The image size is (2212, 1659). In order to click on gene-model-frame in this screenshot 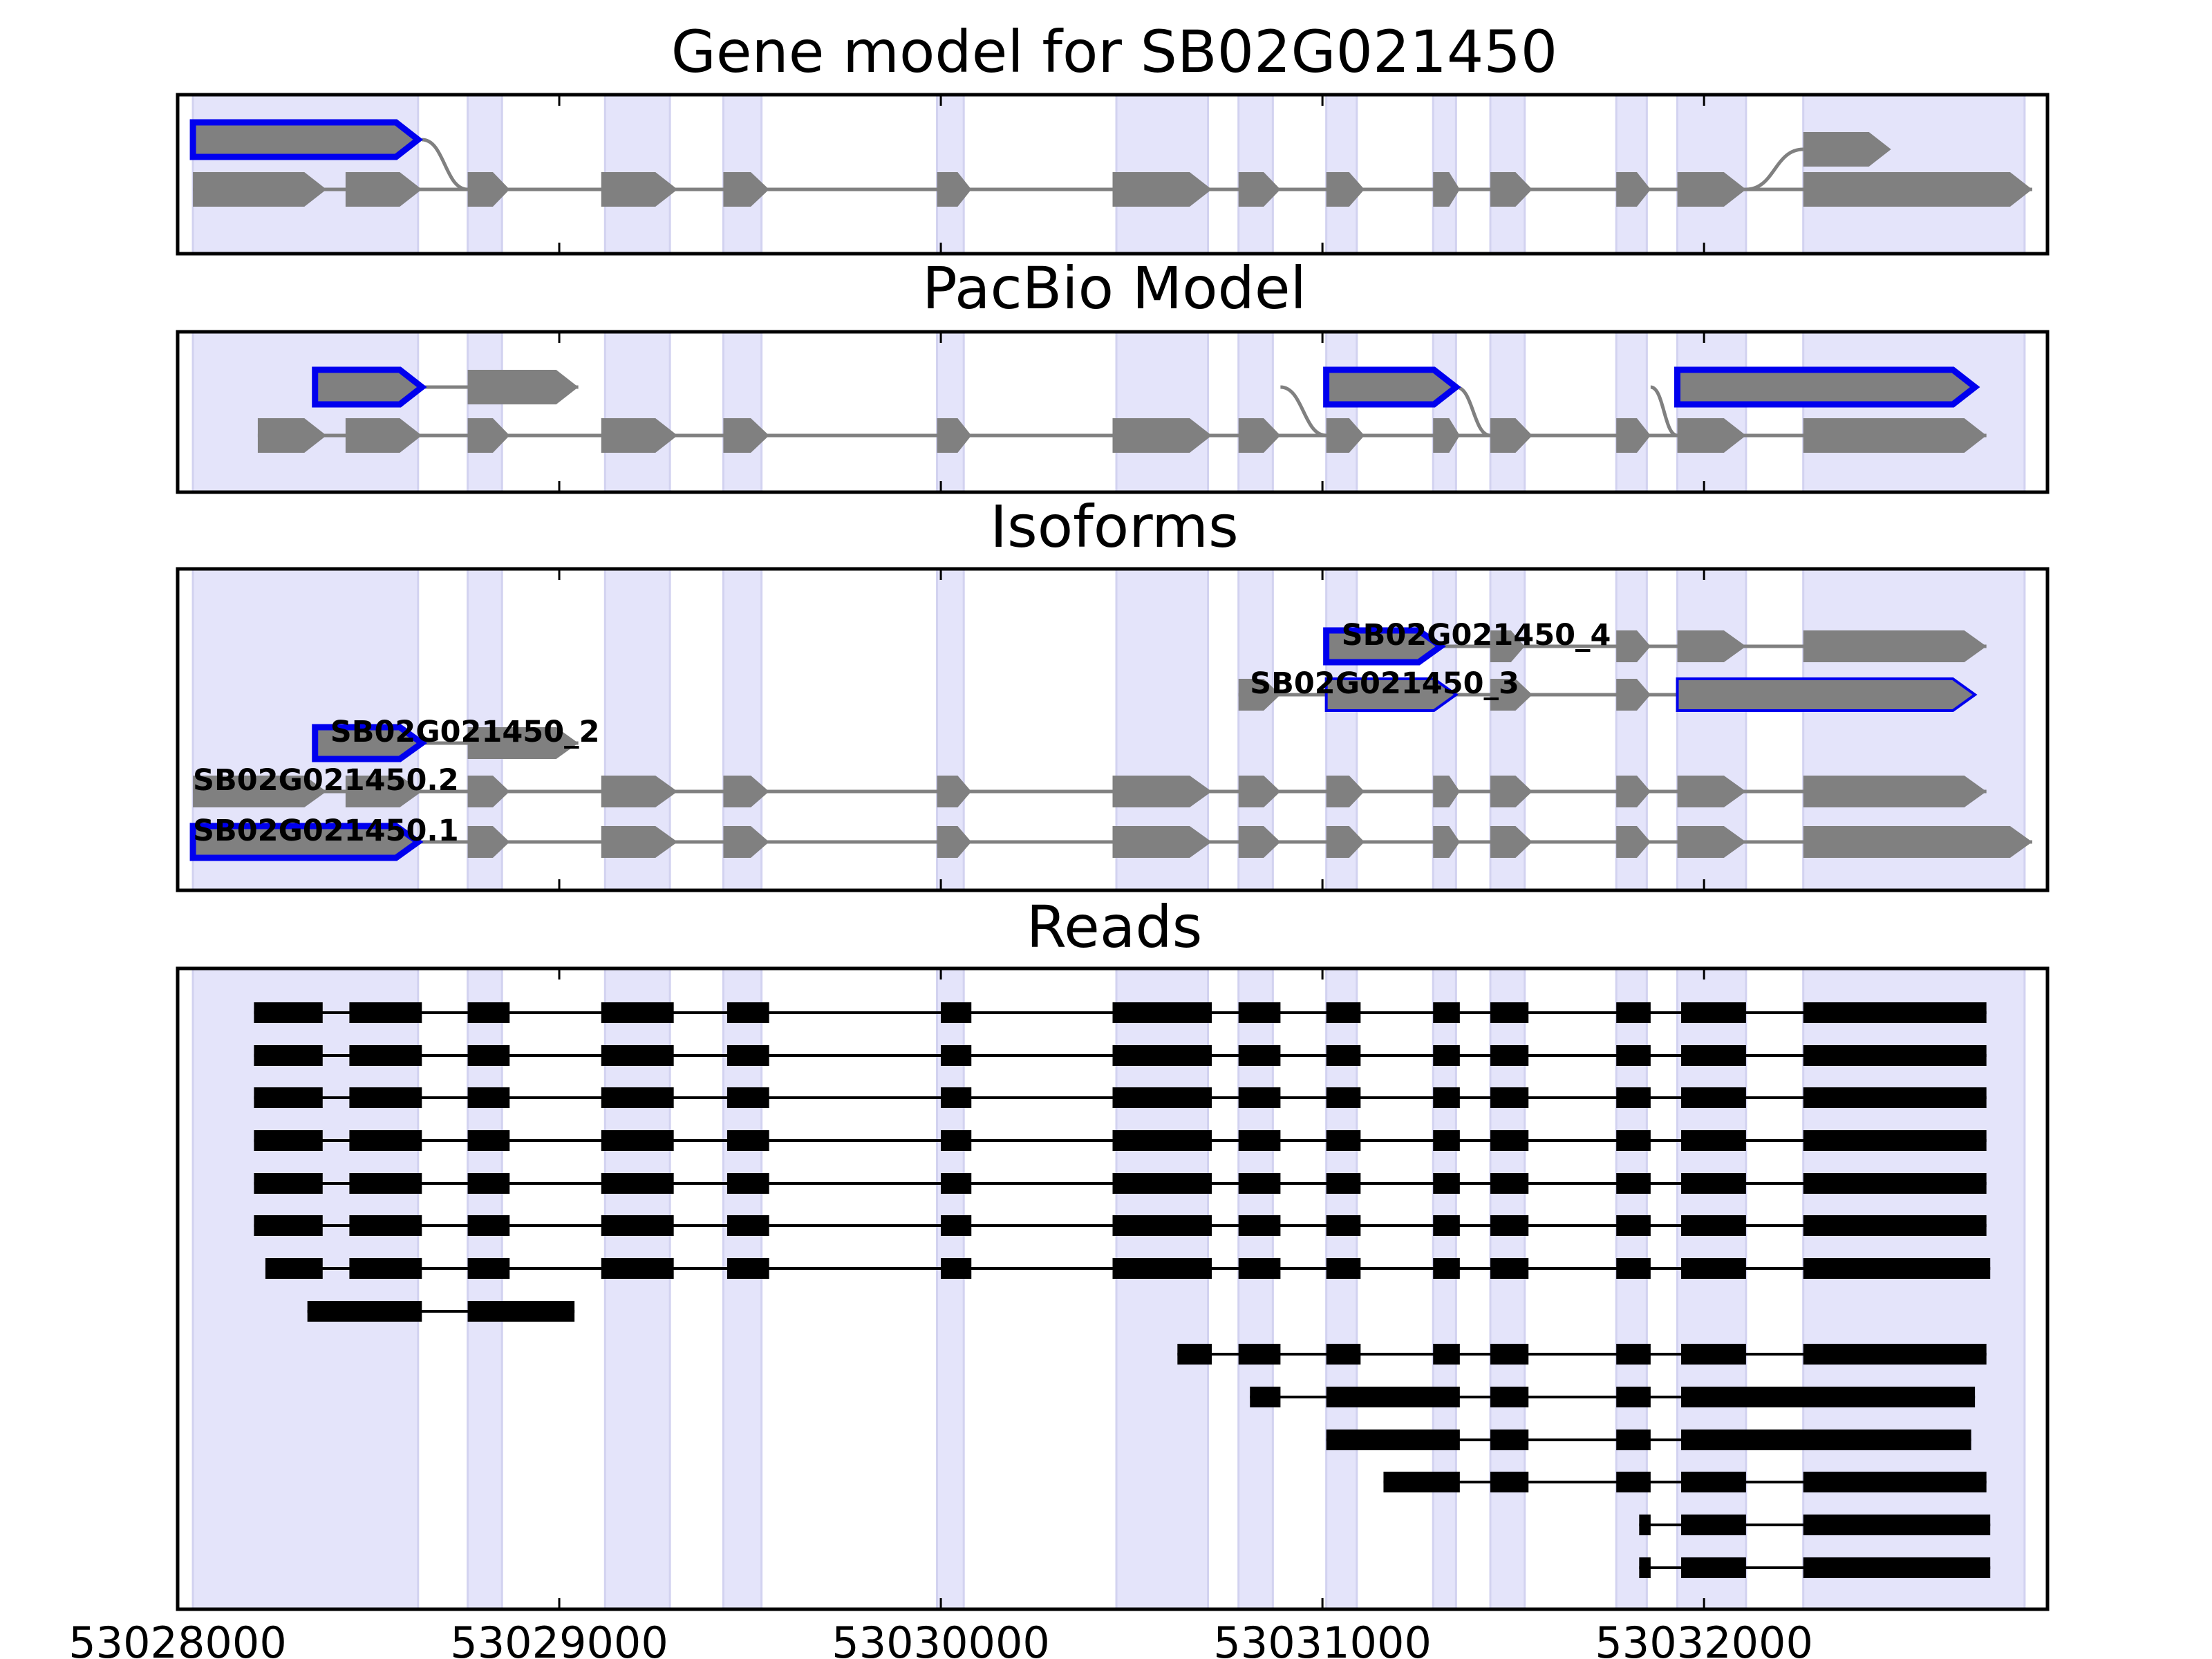, I will do `click(1113, 174)`.